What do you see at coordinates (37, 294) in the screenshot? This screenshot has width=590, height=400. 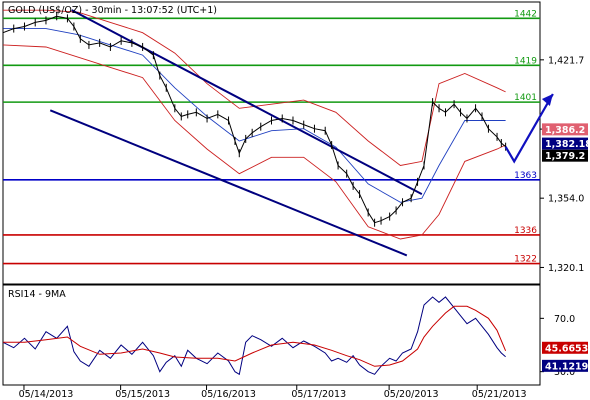 I see `rsi-chart-title: RSI14 - 9MA` at bounding box center [37, 294].